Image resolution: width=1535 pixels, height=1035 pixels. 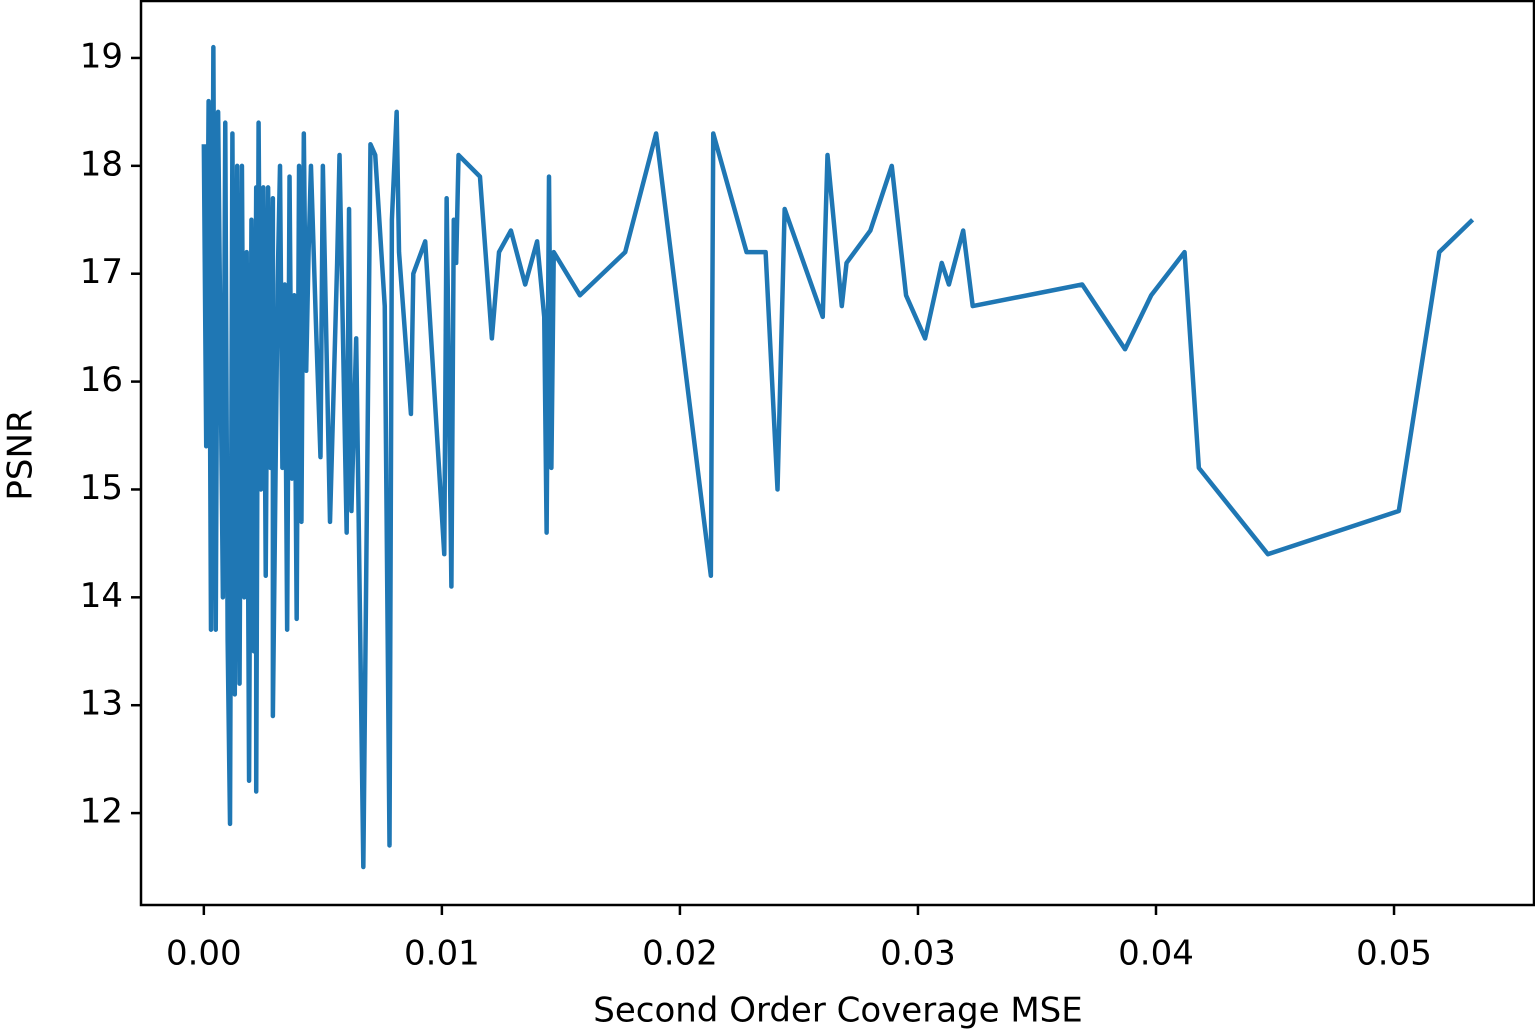 I want to click on y-tick-label: 14, so click(x=101, y=596).